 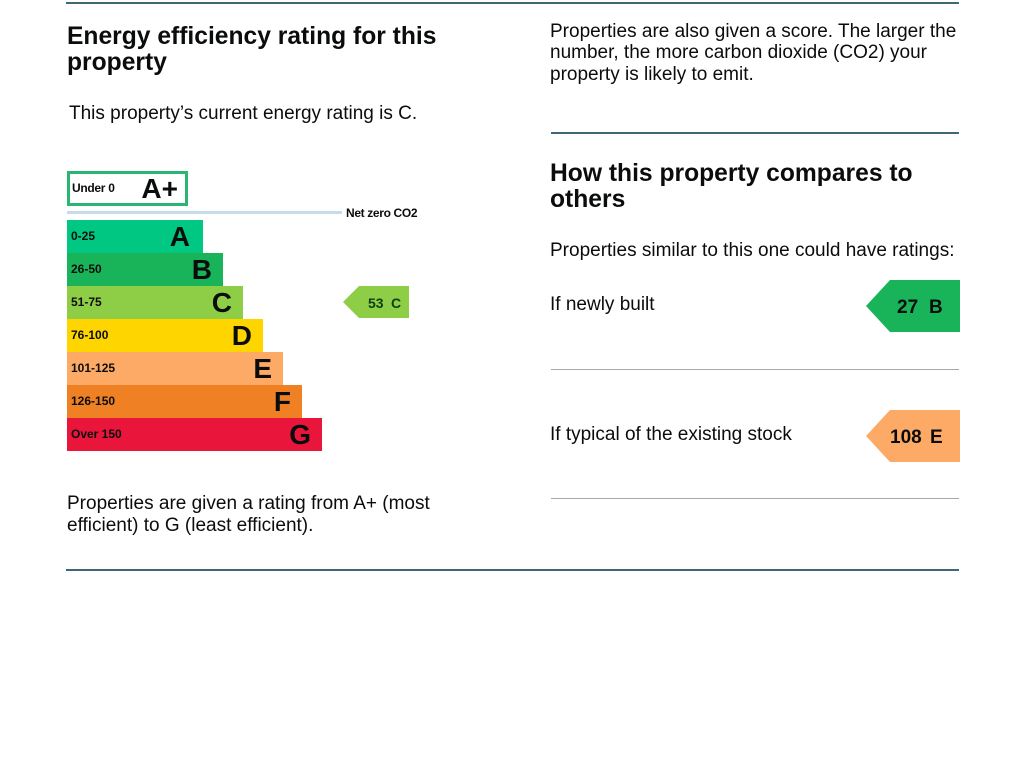 What do you see at coordinates (936, 307) in the screenshot?
I see `svg-text: B` at bounding box center [936, 307].